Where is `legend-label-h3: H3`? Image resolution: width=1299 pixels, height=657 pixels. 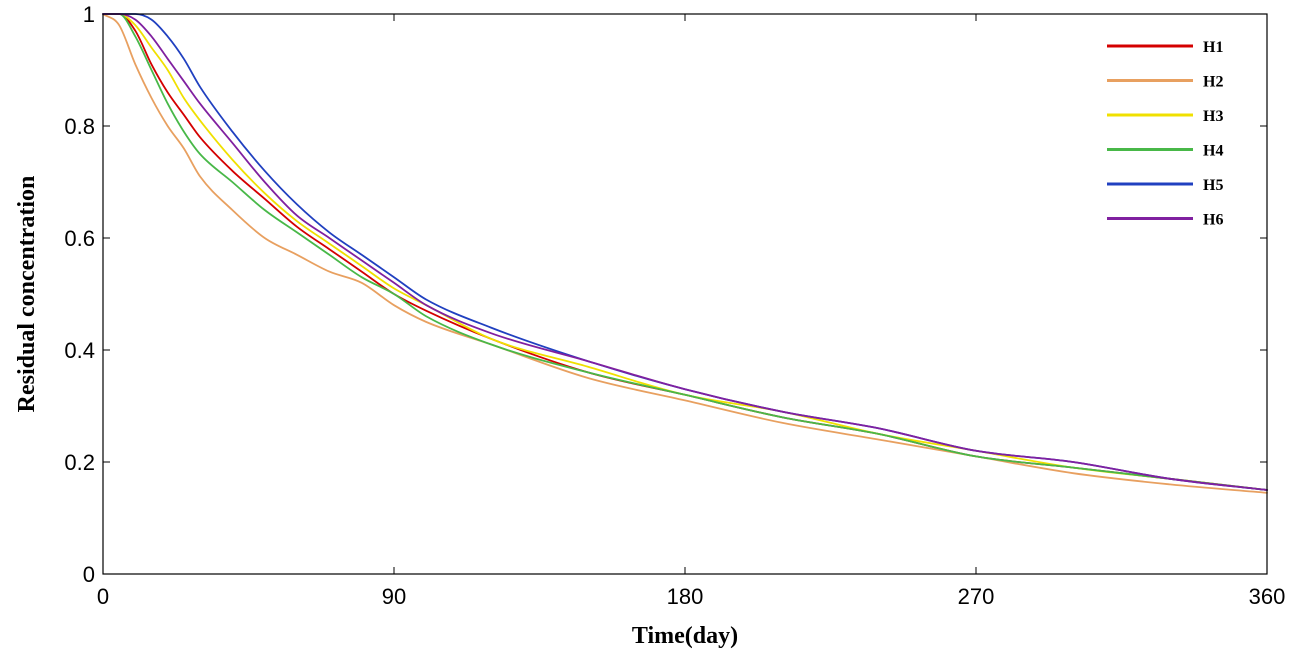 legend-label-h3: H3 is located at coordinates (1213, 116).